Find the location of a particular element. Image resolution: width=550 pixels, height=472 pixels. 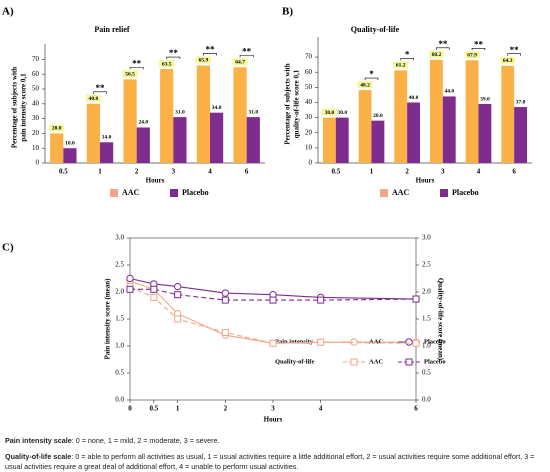

x-axis-label: Hours is located at coordinates (273, 420).